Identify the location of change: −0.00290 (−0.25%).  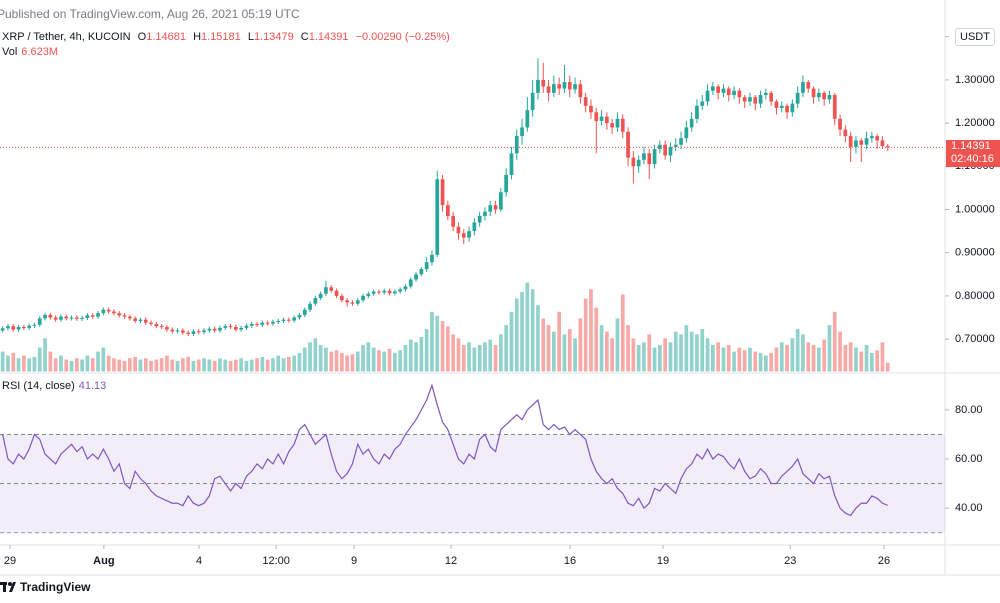
(402, 37).